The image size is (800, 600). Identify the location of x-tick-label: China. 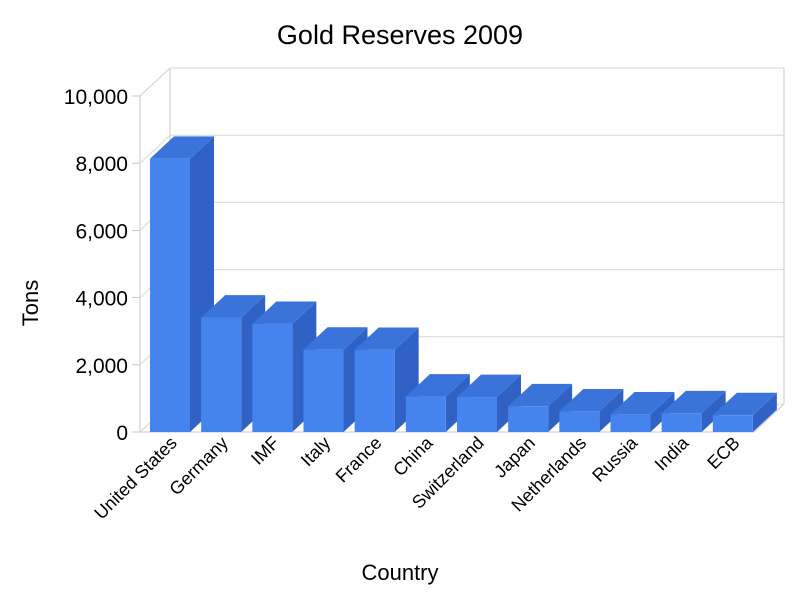
(413, 456).